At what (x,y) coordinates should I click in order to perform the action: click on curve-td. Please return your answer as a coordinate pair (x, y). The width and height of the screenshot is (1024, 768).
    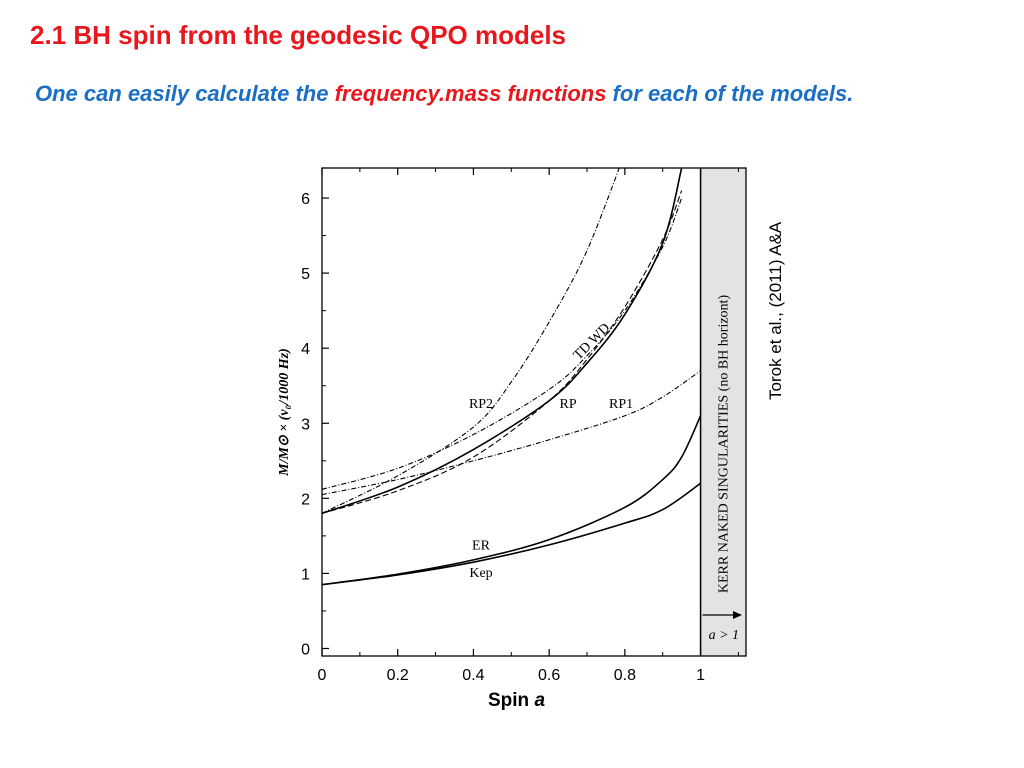
    Looking at the image, I should click on (502, 343).